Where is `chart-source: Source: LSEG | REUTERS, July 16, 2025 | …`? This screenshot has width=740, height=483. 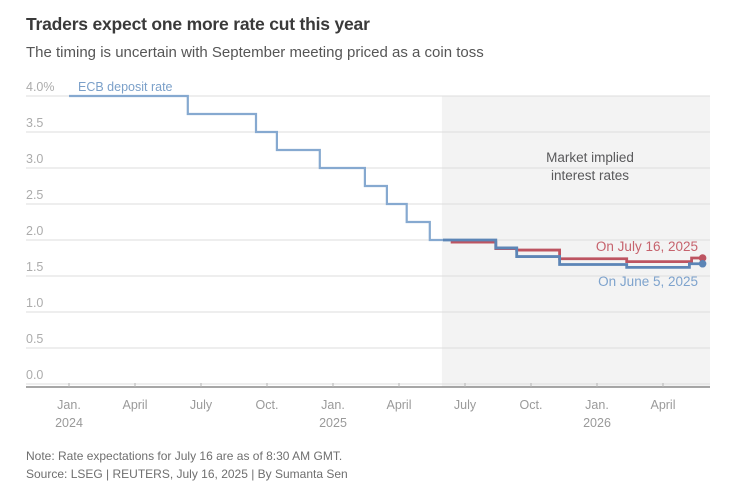 chart-source: Source: LSEG | REUTERS, July 16, 2025 | … is located at coordinates (187, 474).